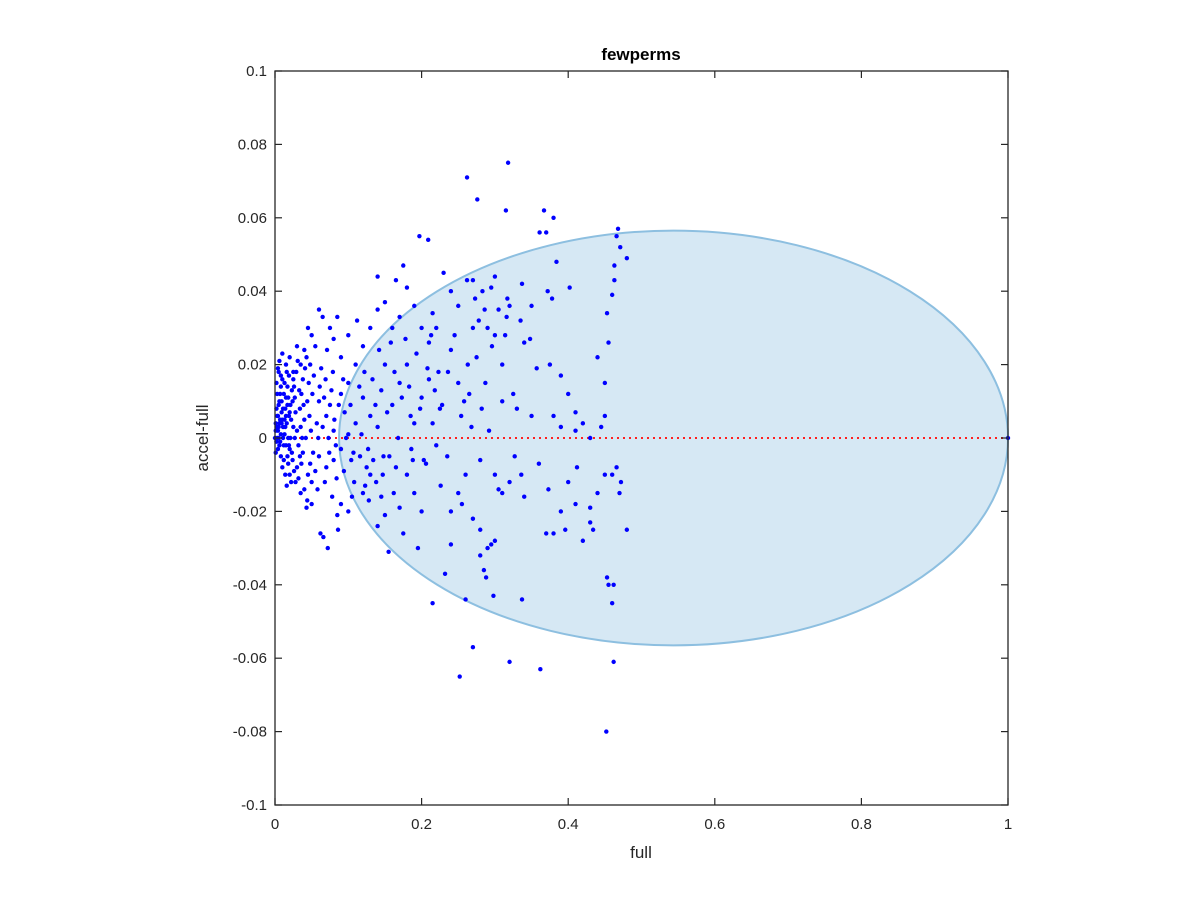 The width and height of the screenshot is (1200, 900). I want to click on y-tick-label: -0.06, so click(250, 658).